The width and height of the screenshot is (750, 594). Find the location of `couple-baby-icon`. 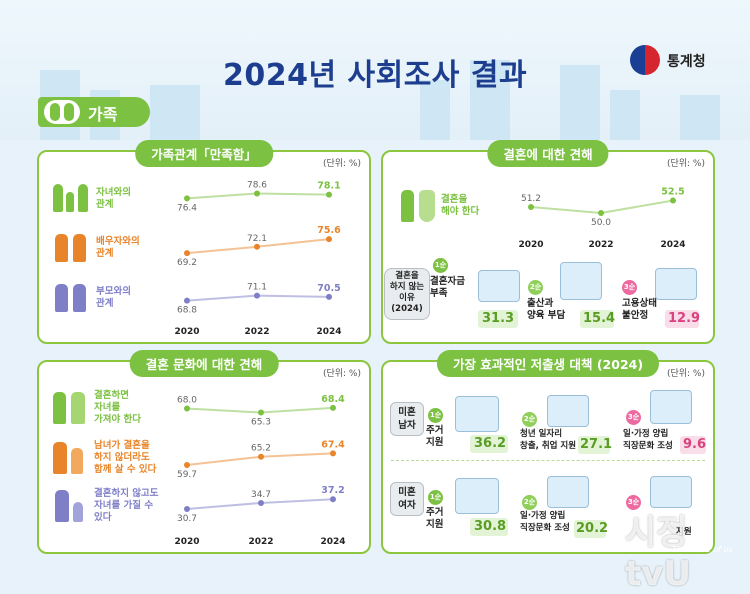

couple-baby-icon is located at coordinates (71, 408).